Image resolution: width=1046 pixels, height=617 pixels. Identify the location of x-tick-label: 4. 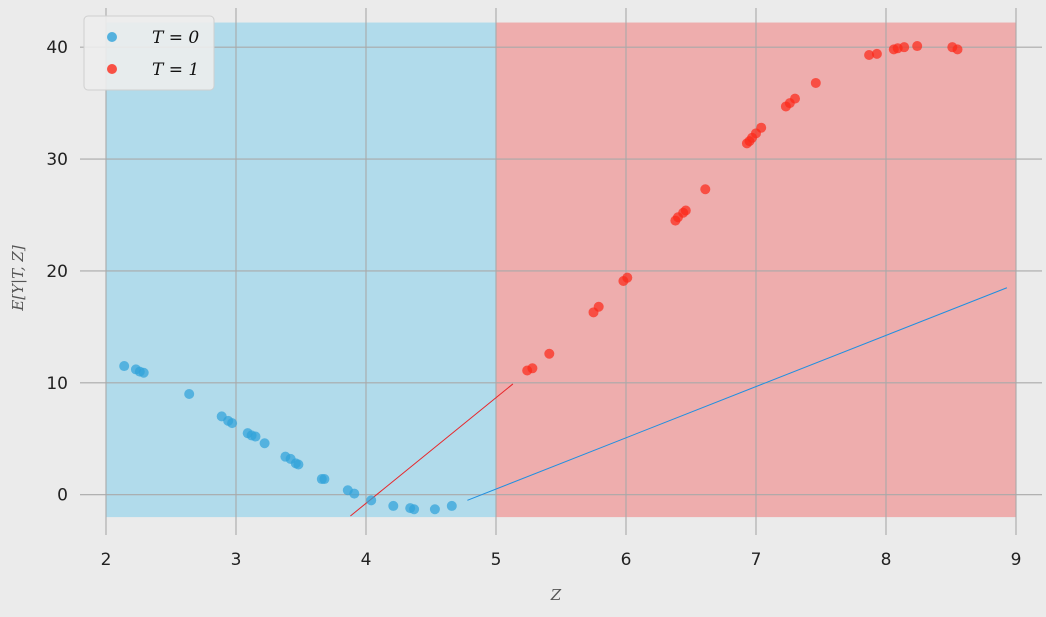
(366, 560).